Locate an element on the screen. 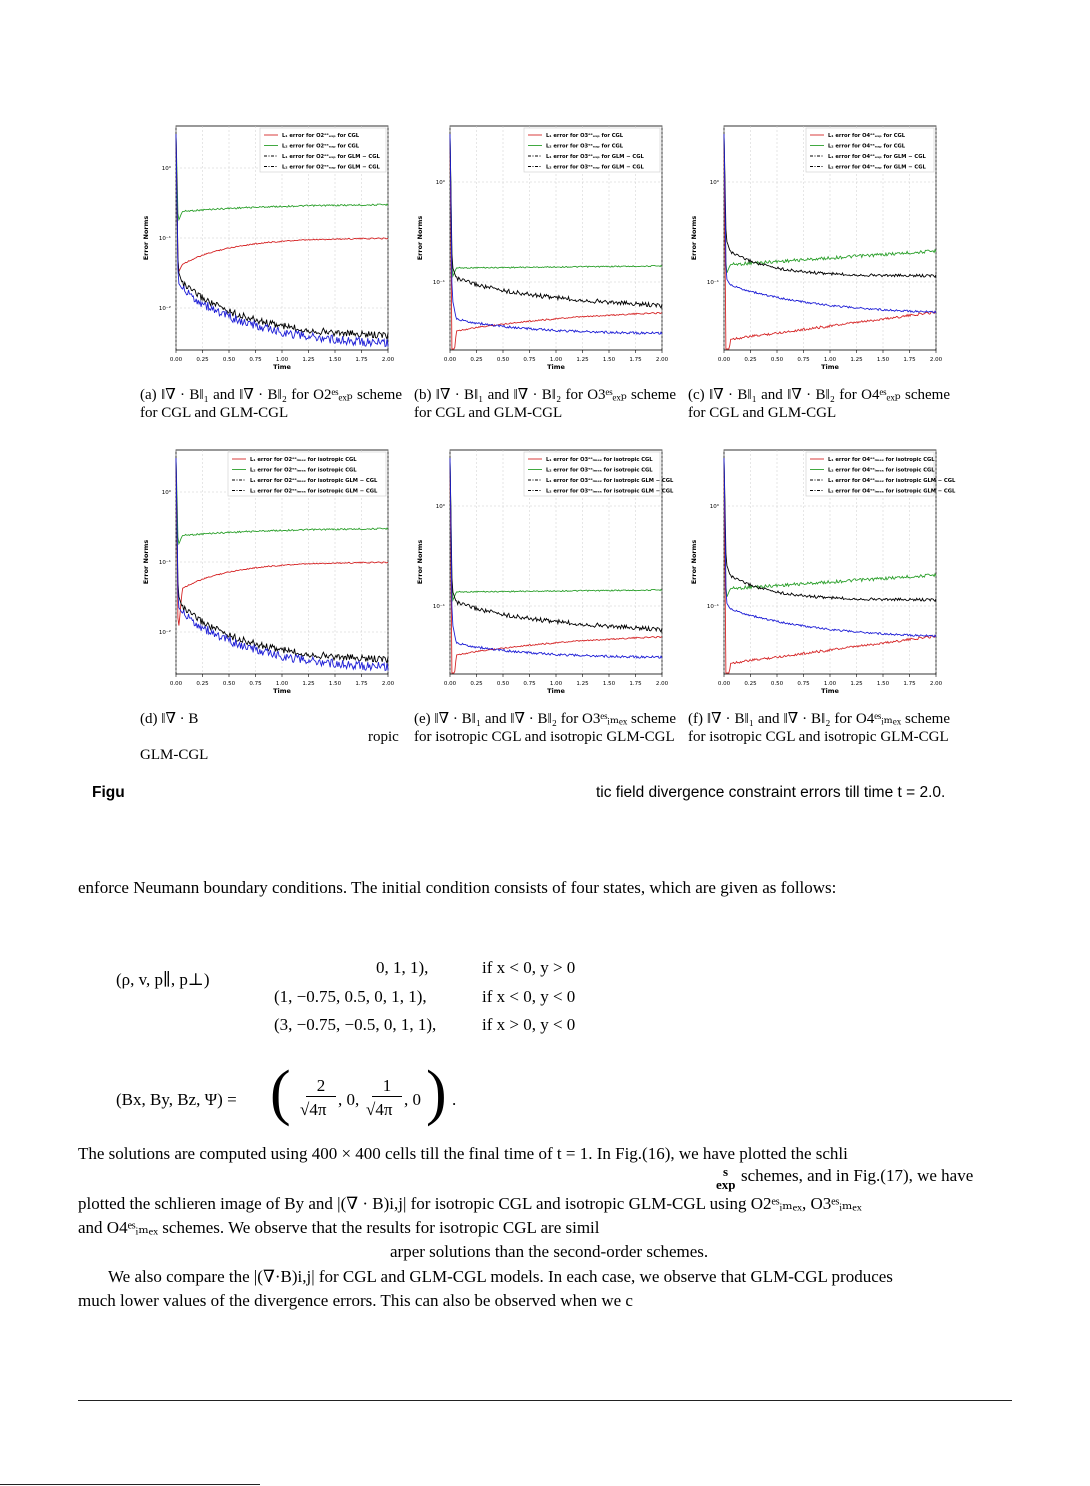 Image resolution: width=1090 pixels, height=1486 pixels. para2-sup: s is located at coordinates (726, 1171).